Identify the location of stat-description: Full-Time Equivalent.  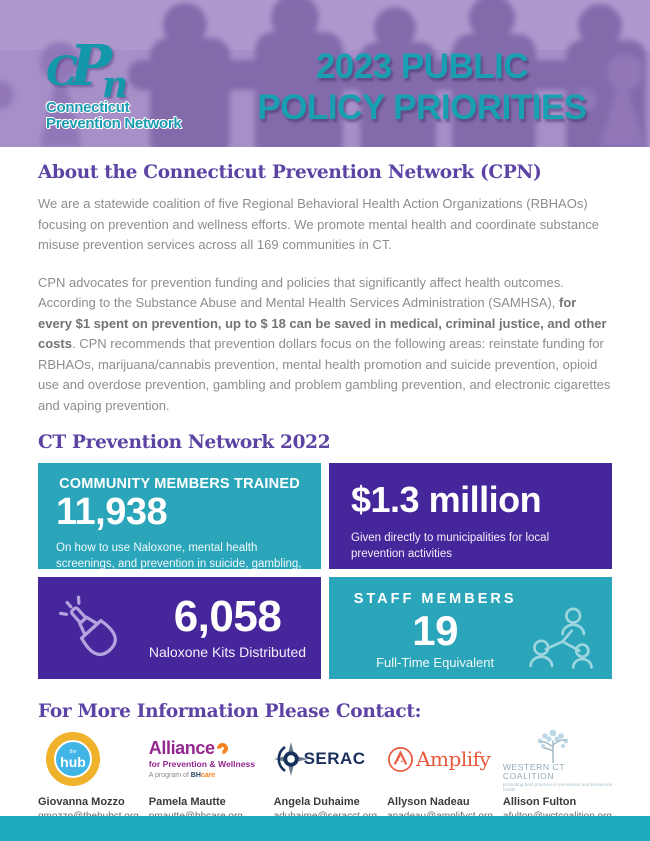
(435, 663).